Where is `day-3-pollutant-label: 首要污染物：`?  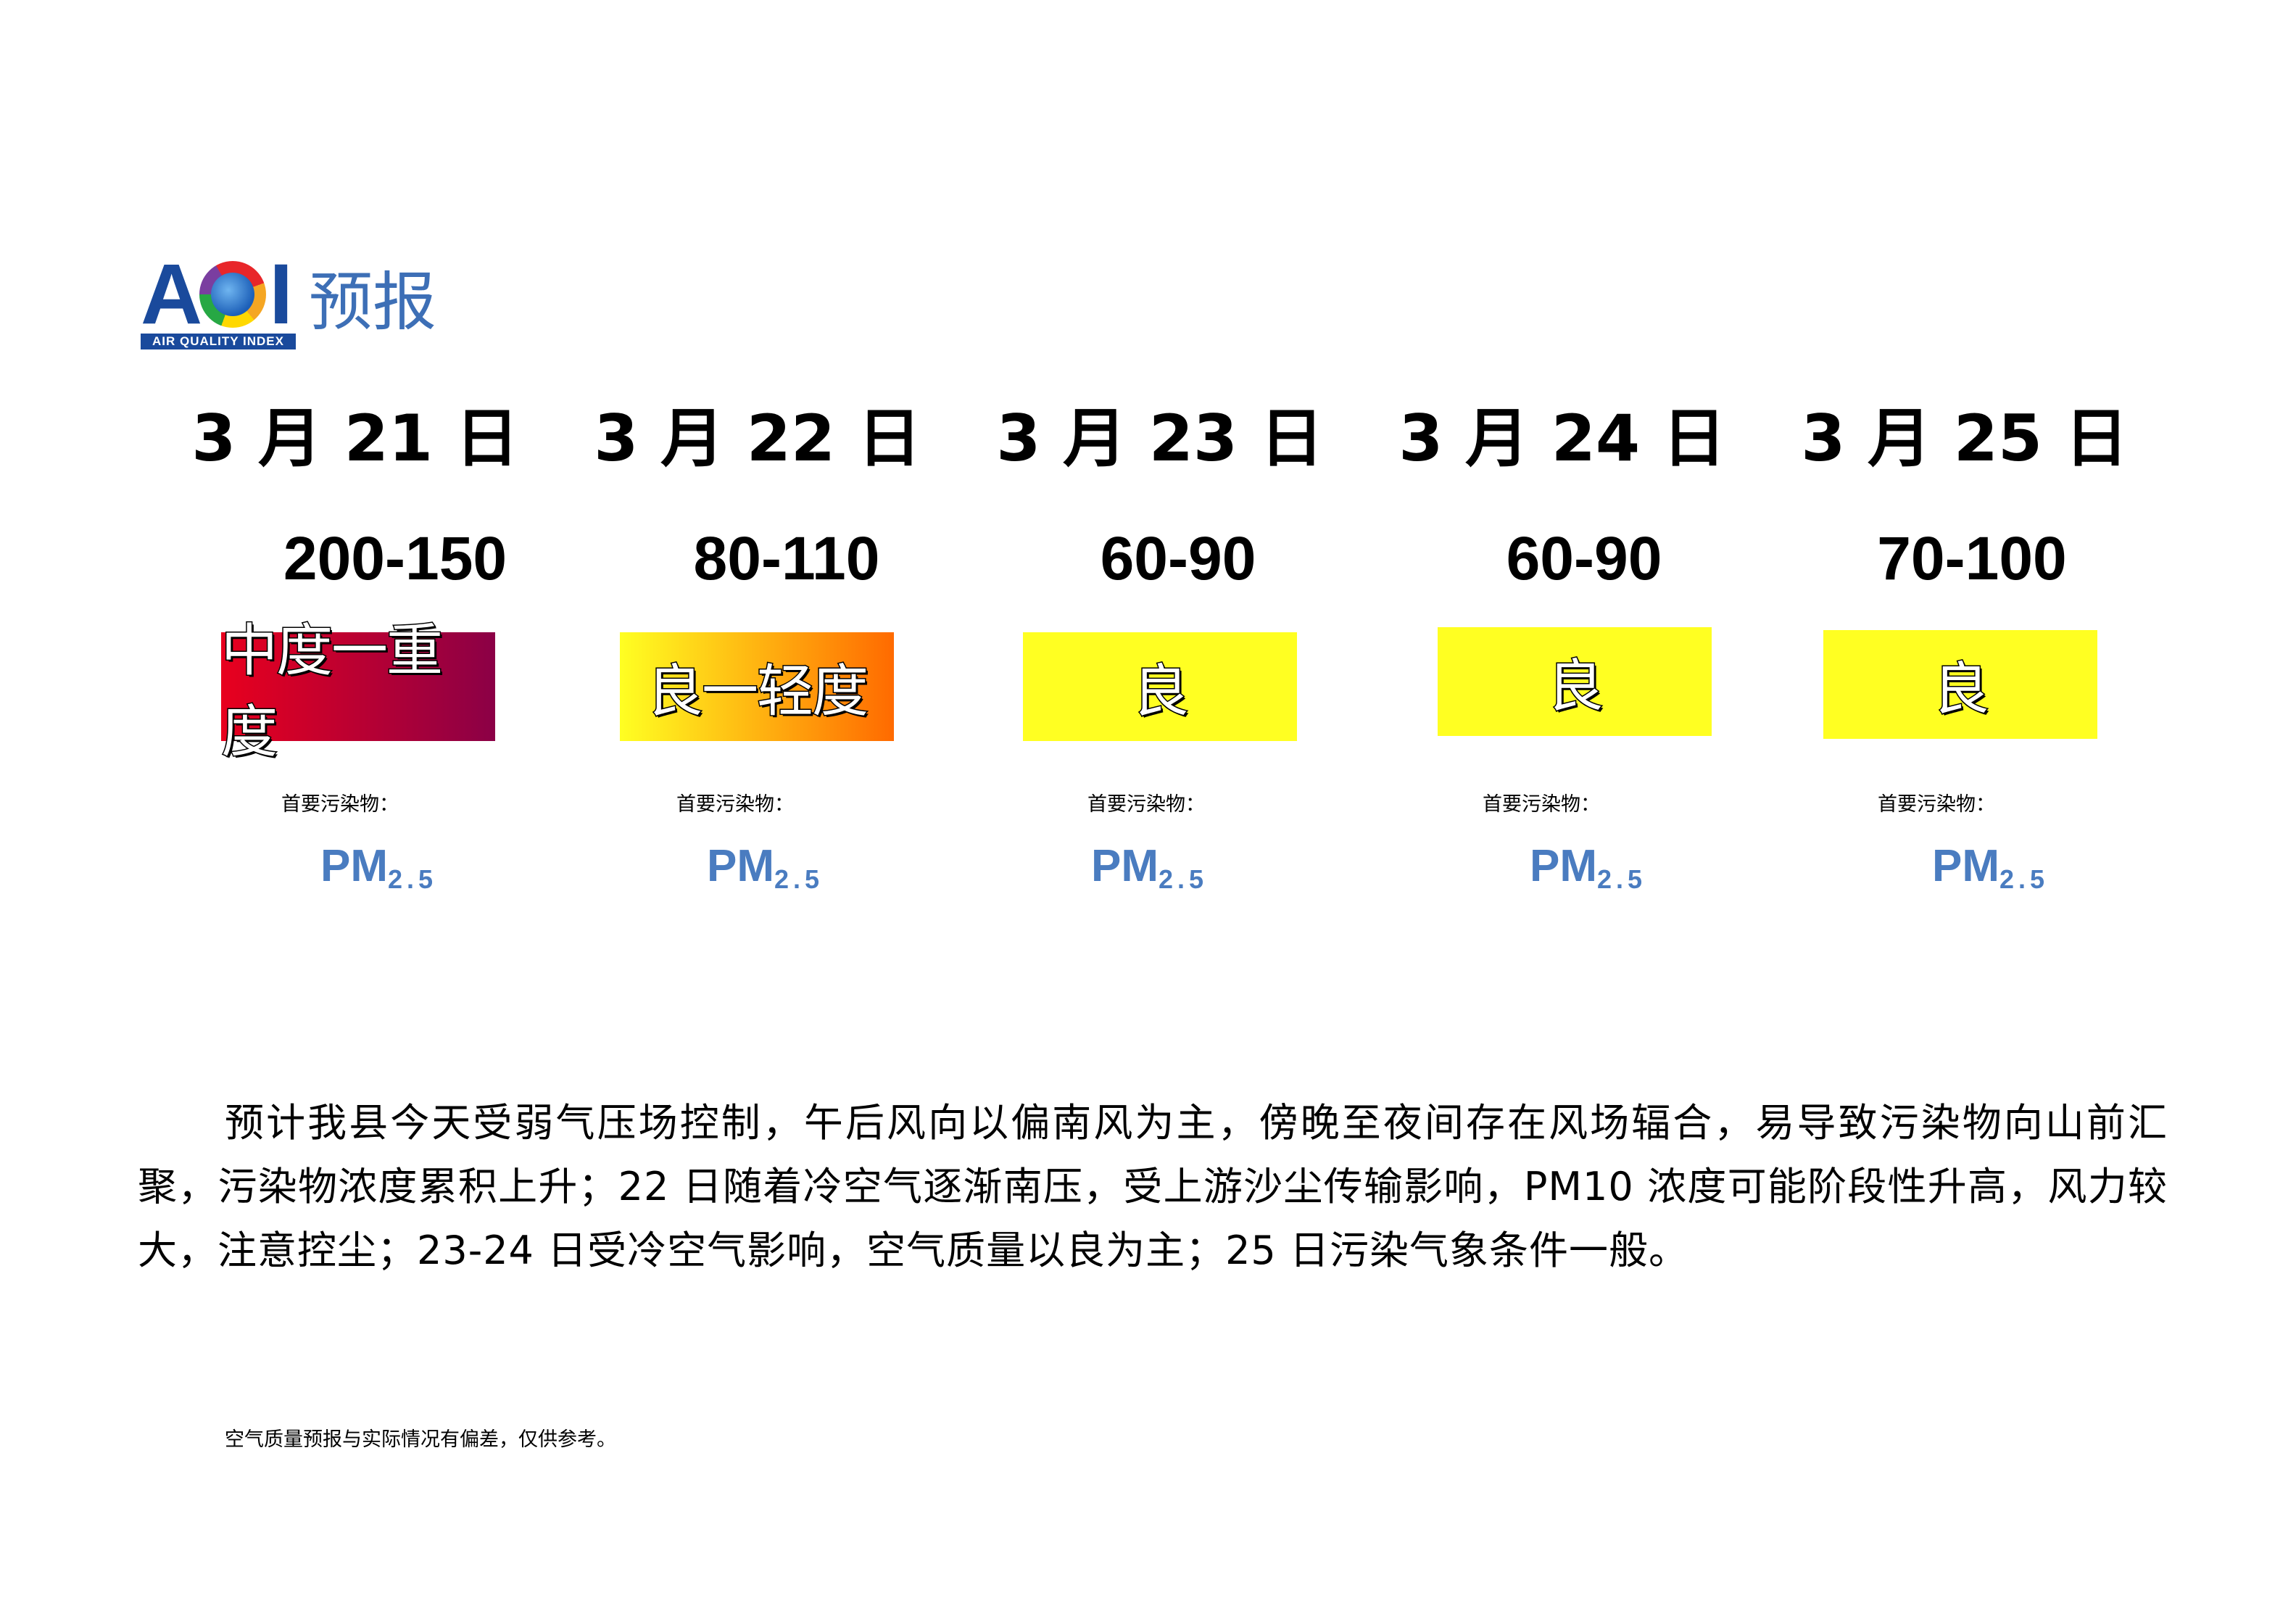 day-3-pollutant-label: 首要污染物： is located at coordinates (1146, 804).